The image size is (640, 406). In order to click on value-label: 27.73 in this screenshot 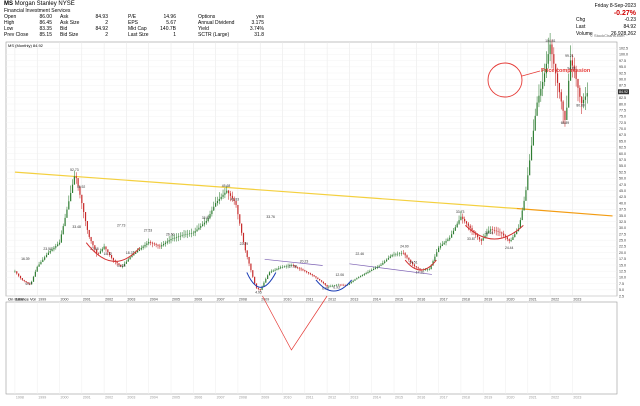, I will do `click(121, 226)`.